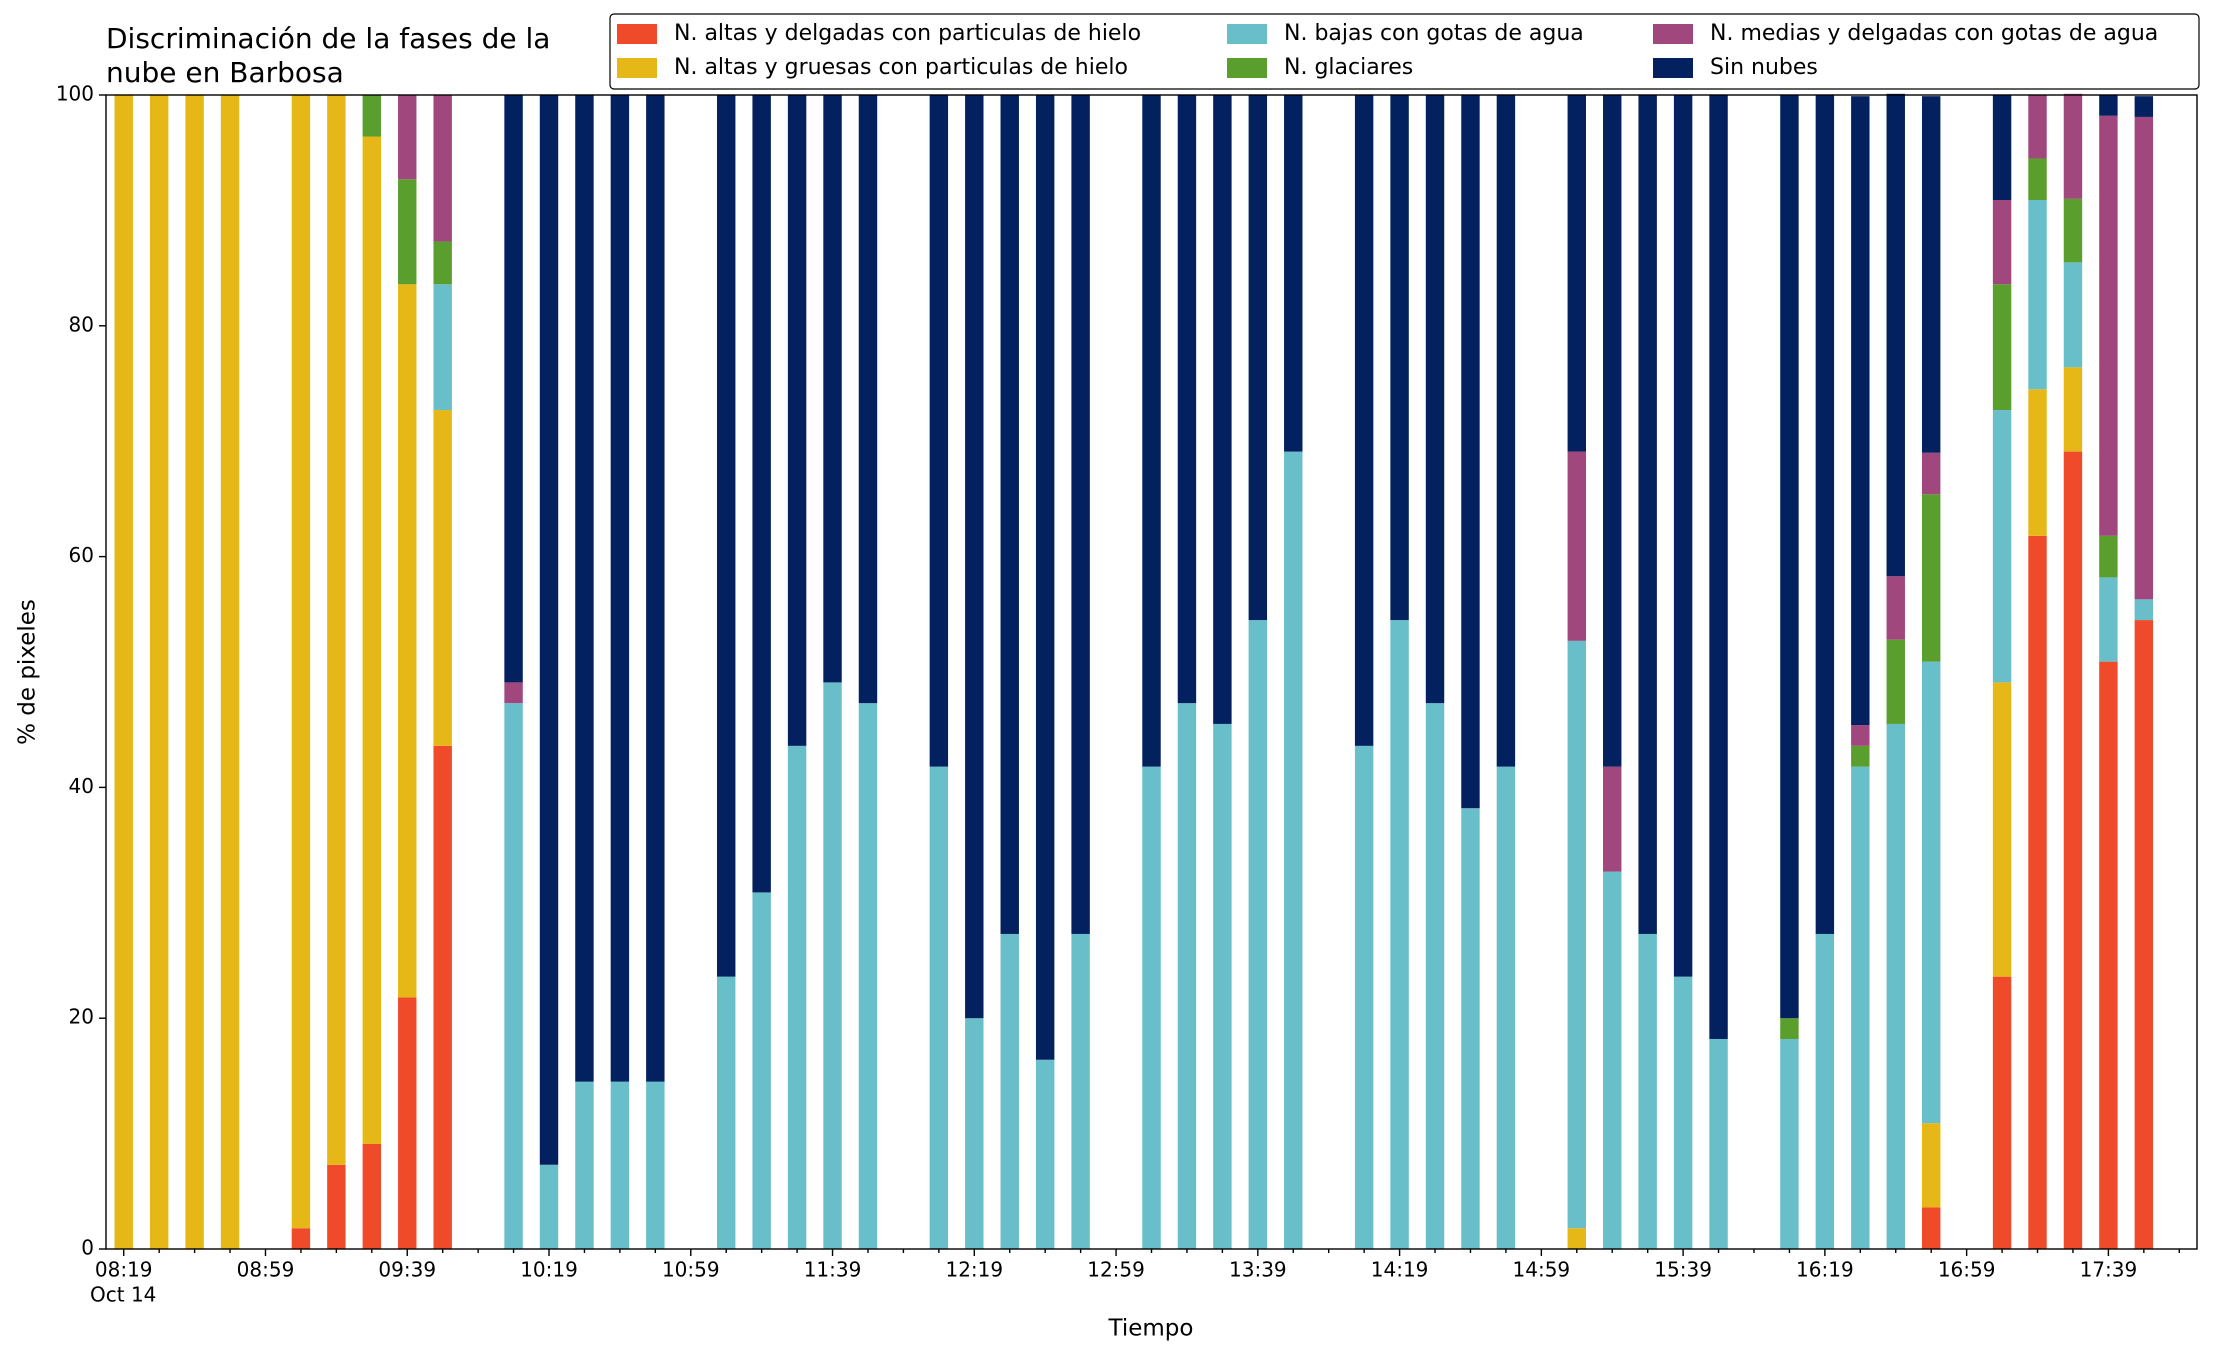 The width and height of the screenshot is (2216, 1355). Describe the element at coordinates (123, 1295) in the screenshot. I see `x-sublabel: Oct 14` at that location.